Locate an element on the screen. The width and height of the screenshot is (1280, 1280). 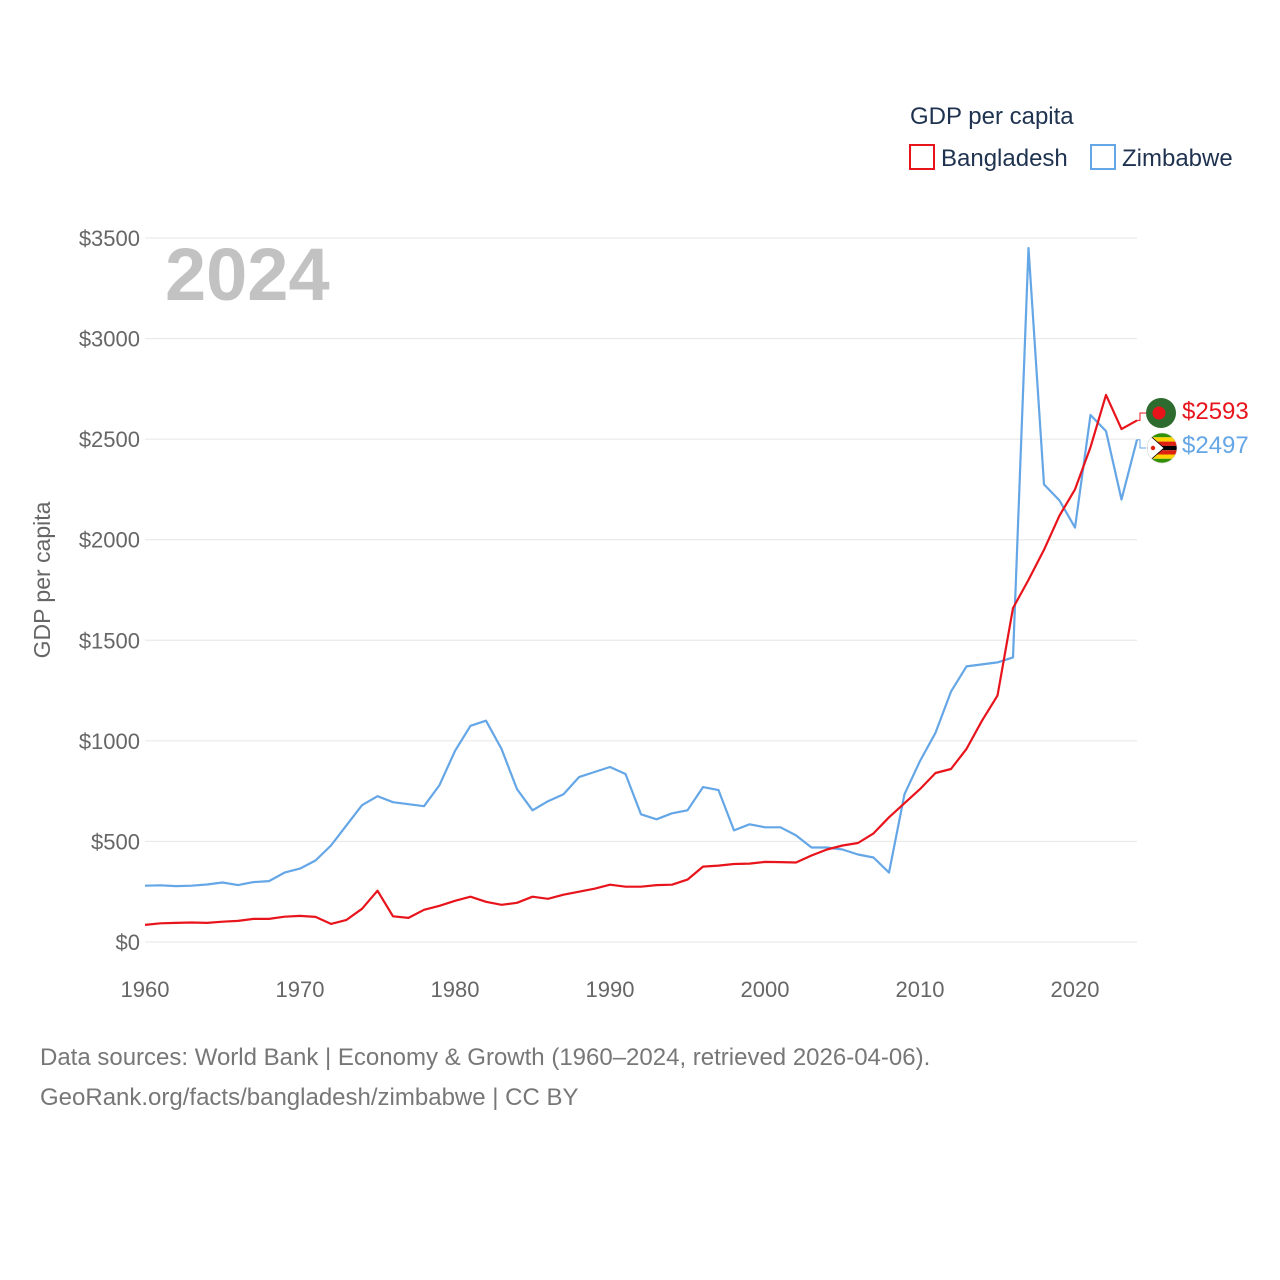
y-tick-label: $0 is located at coordinates (128, 942).